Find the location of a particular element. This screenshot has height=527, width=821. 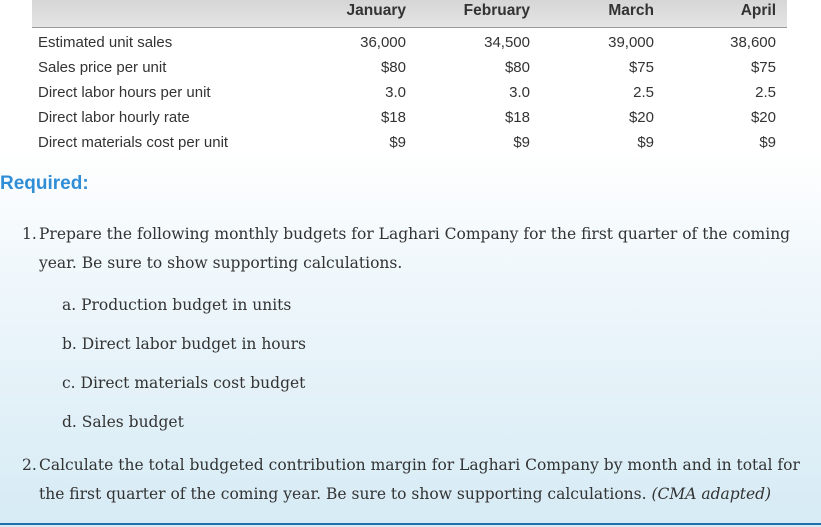

table-header-row: January February March April is located at coordinates (409, 14).